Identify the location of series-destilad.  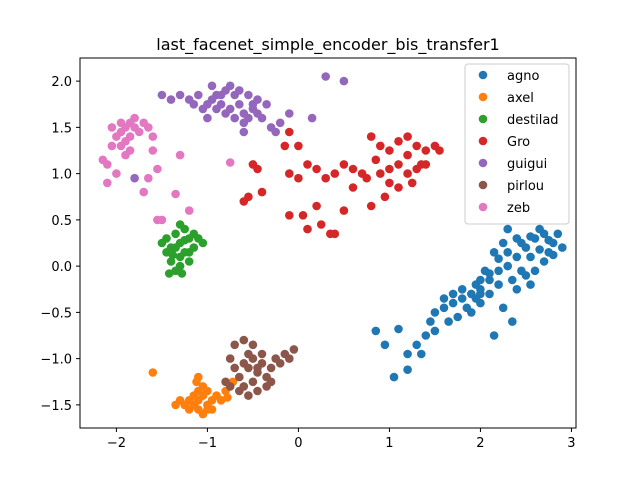
(182, 249).